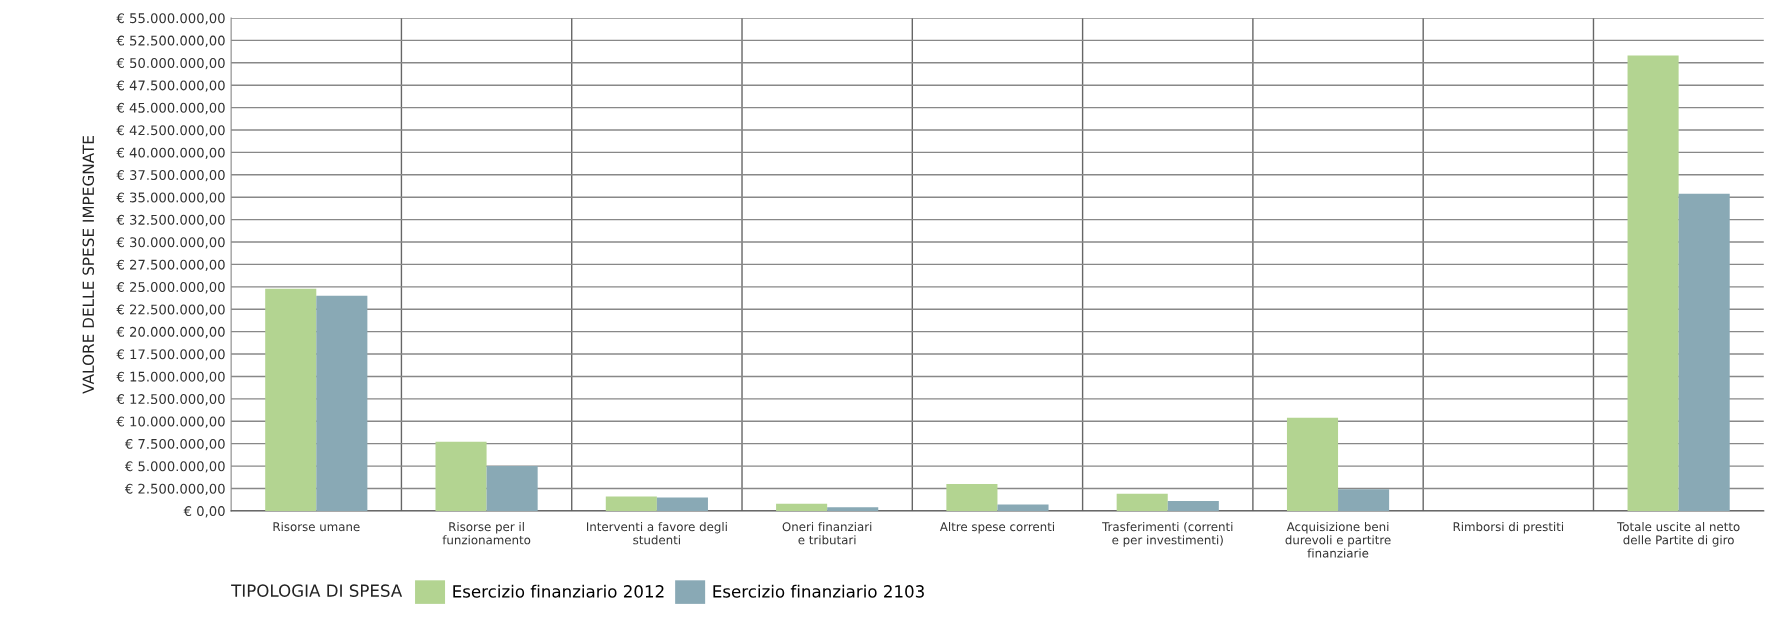  I want to click on y-tick-label: € 45.000.000,00, so click(170, 108).